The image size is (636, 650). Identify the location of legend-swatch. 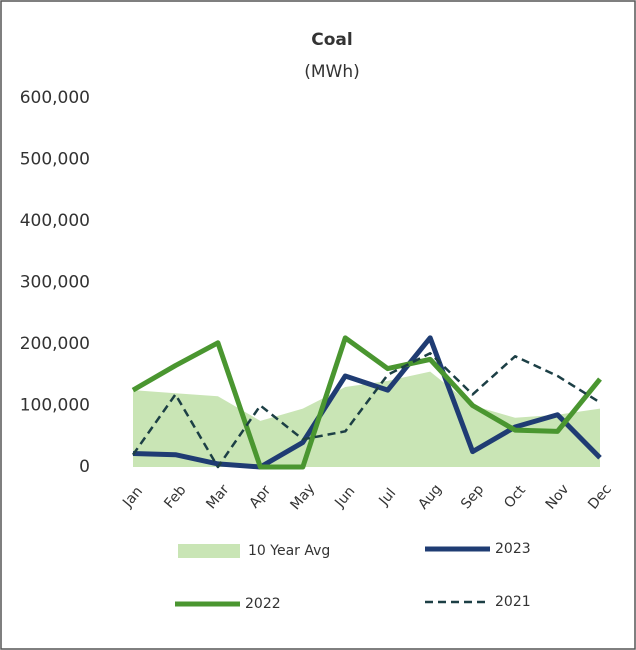
(209, 551).